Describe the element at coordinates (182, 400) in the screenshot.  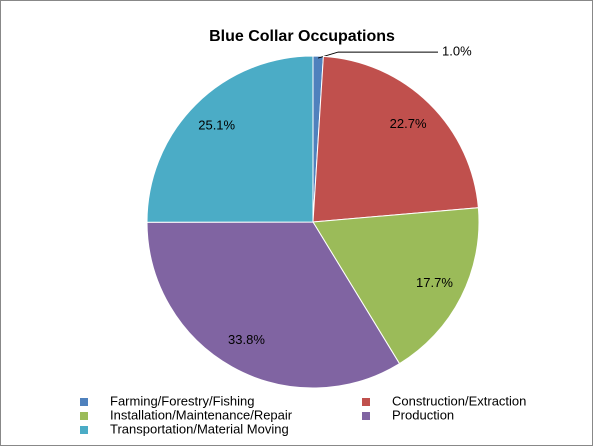
I see `legend-label: Farming/Forestry/Fishing` at that location.